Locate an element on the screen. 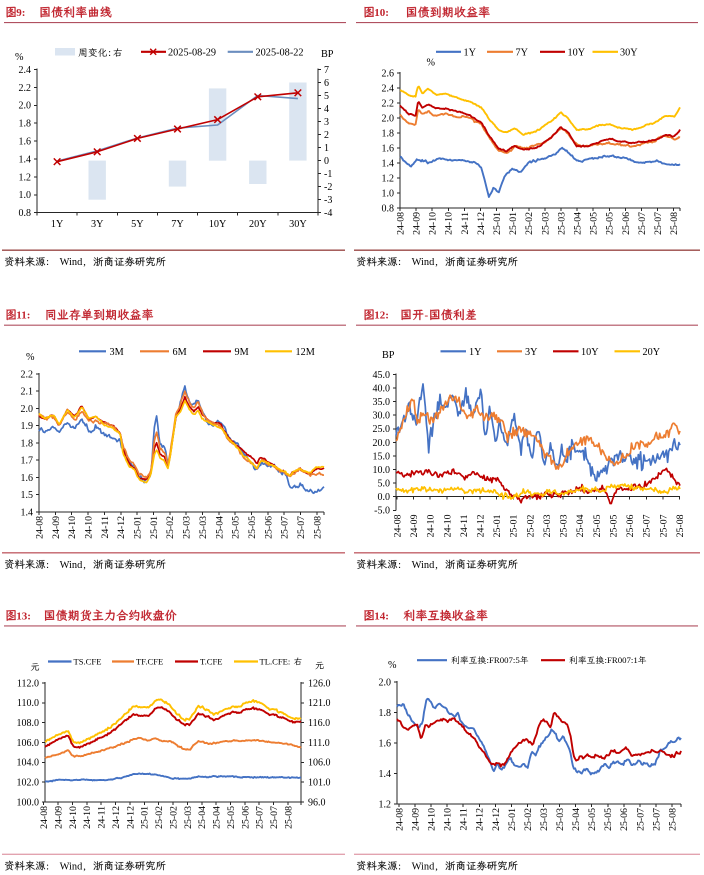 The image size is (704, 875). svg-text: 110.0 is located at coordinates (28, 703).